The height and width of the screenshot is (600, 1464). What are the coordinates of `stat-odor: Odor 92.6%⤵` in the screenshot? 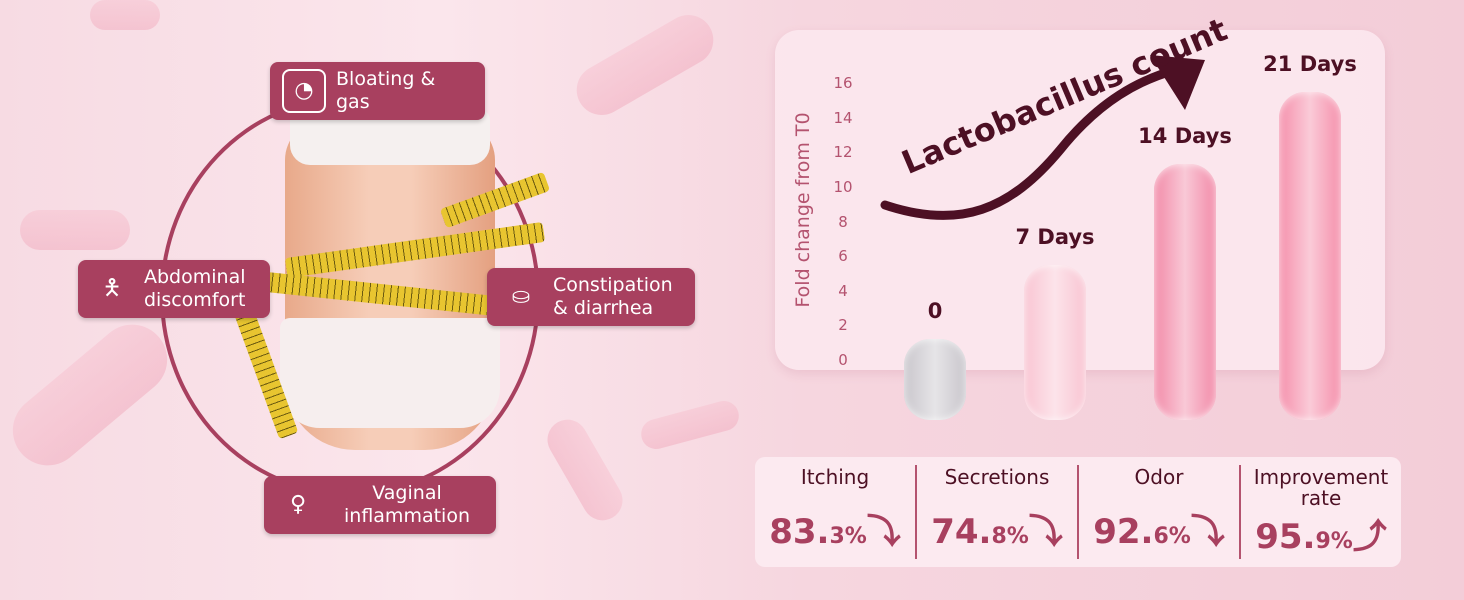 It's located at (1160, 512).